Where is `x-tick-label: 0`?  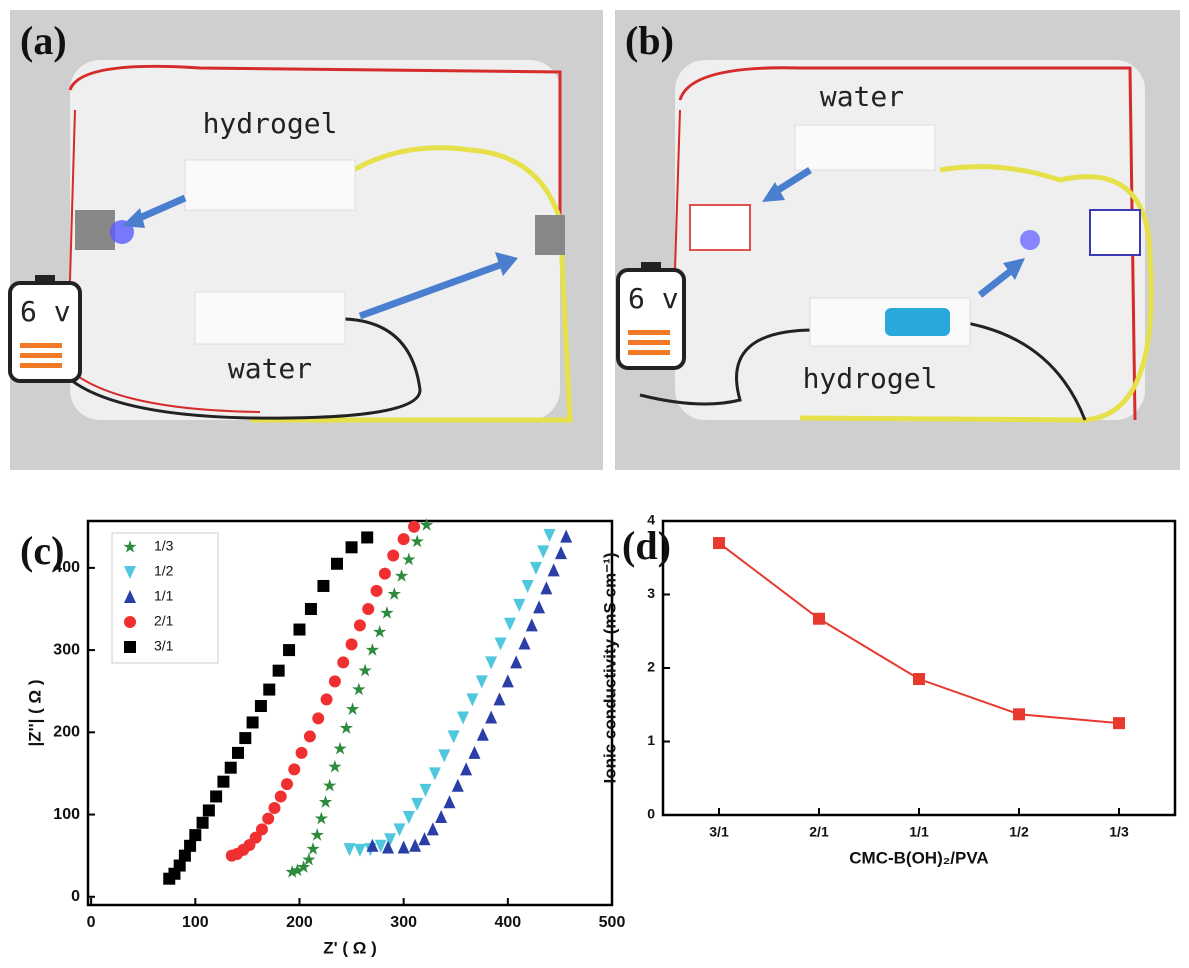 x-tick-label: 0 is located at coordinates (91, 922).